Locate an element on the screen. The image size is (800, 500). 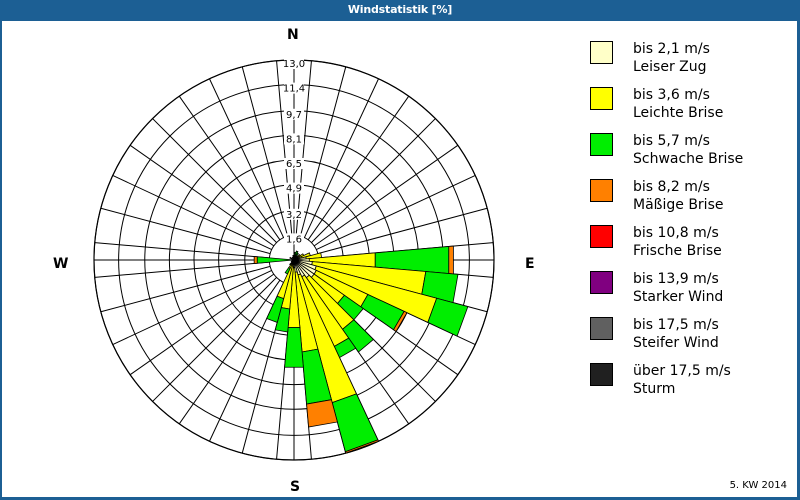
legend-item: über 17,5 m/s Sturm is located at coordinates (690, 386).